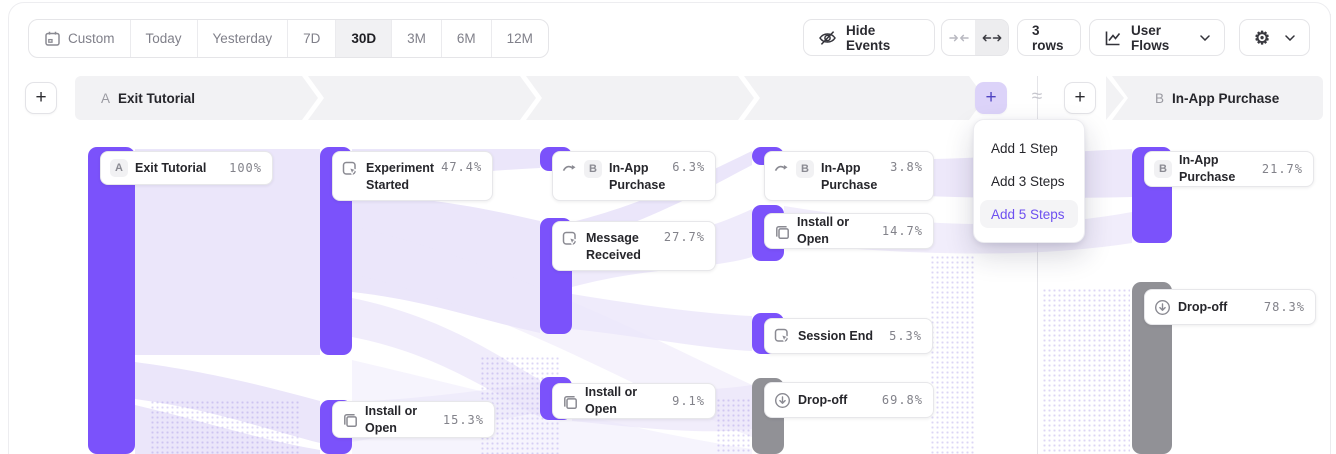 The width and height of the screenshot is (1336, 454). I want to click on add-steps-menu: Add 1 Step Add 3 Steps Add 5 Steps, so click(1029, 181).